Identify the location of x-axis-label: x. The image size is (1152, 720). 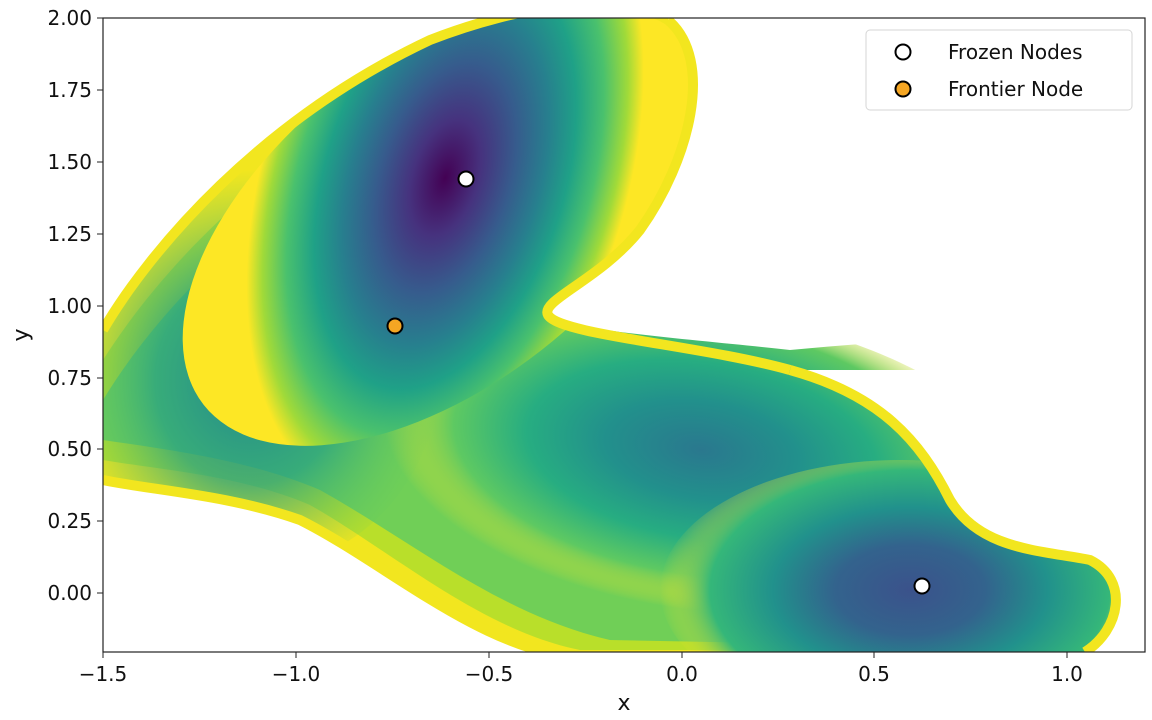
(623, 703).